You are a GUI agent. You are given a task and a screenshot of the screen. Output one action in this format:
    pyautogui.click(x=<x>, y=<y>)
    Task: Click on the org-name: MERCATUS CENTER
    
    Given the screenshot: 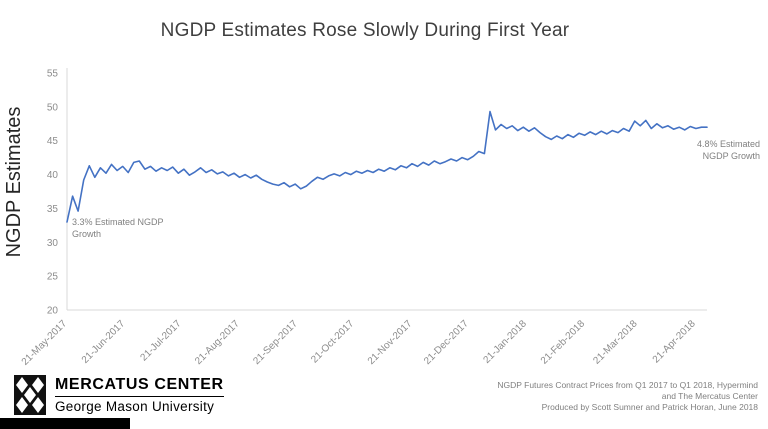 What is the action you would take?
    pyautogui.click(x=139, y=384)
    